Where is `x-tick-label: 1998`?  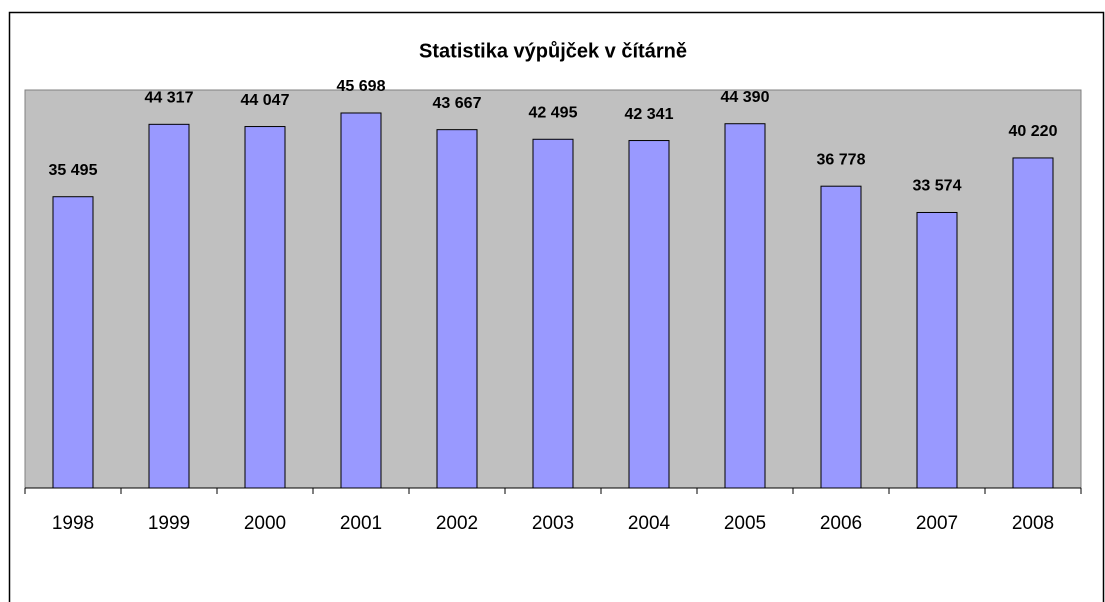 x-tick-label: 1998 is located at coordinates (73, 523).